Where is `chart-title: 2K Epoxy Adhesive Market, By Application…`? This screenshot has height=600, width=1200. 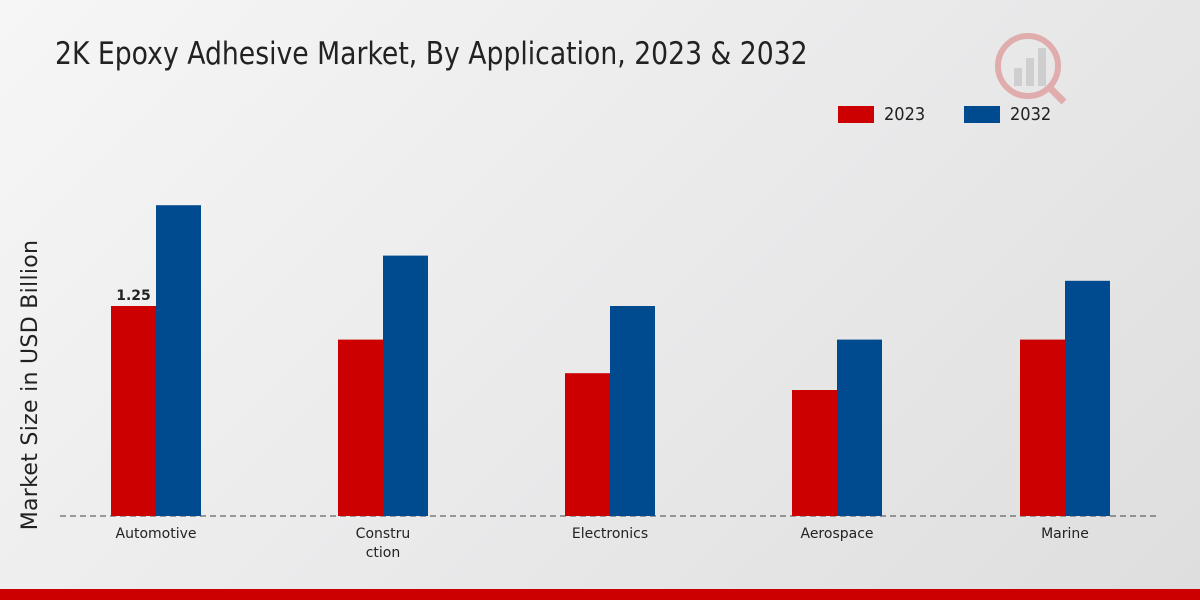
chart-title: 2K Epoxy Adhesive Market, By Application… is located at coordinates (431, 54).